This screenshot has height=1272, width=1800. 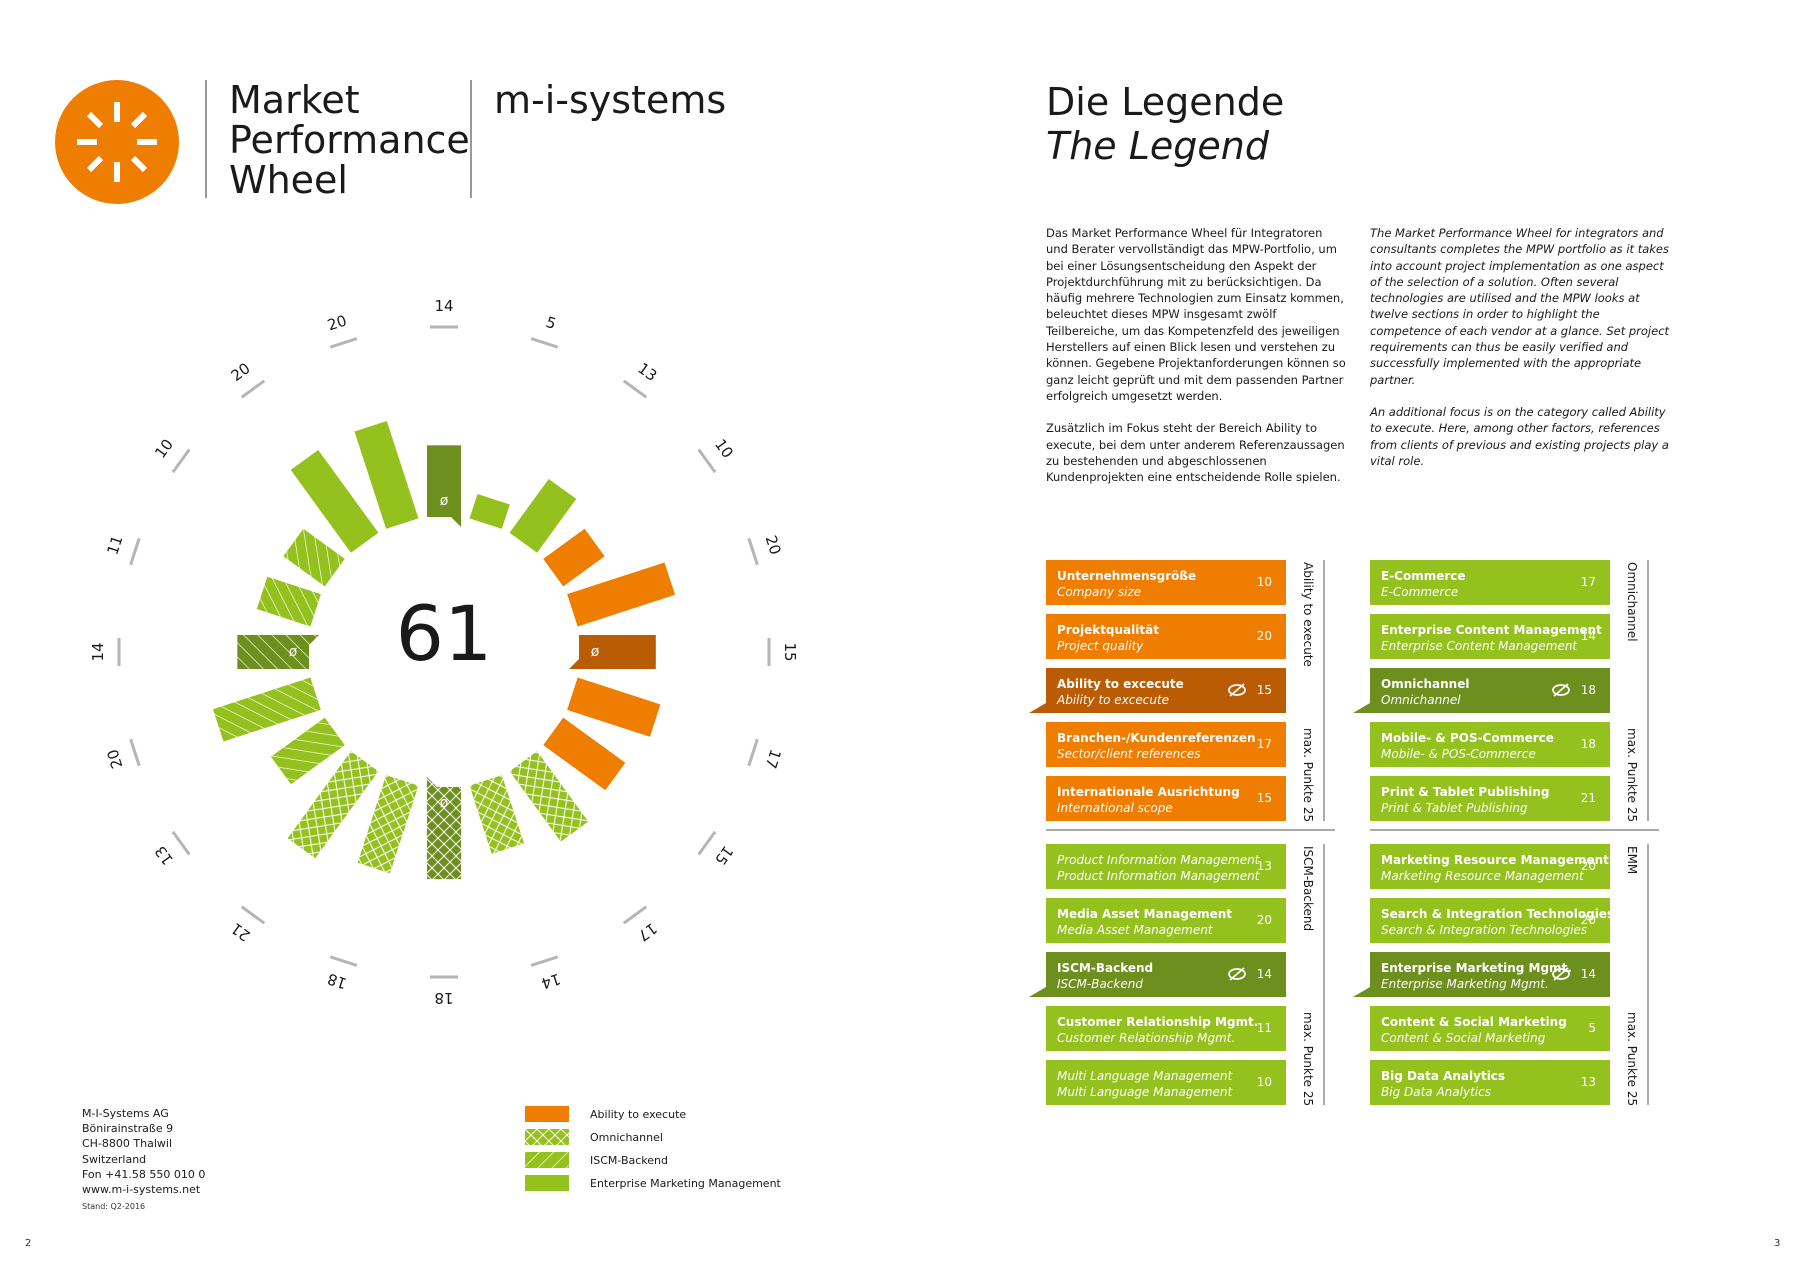 I want to click on row-label-de: Big Data Analytics, so click(x=1443, y=1076).